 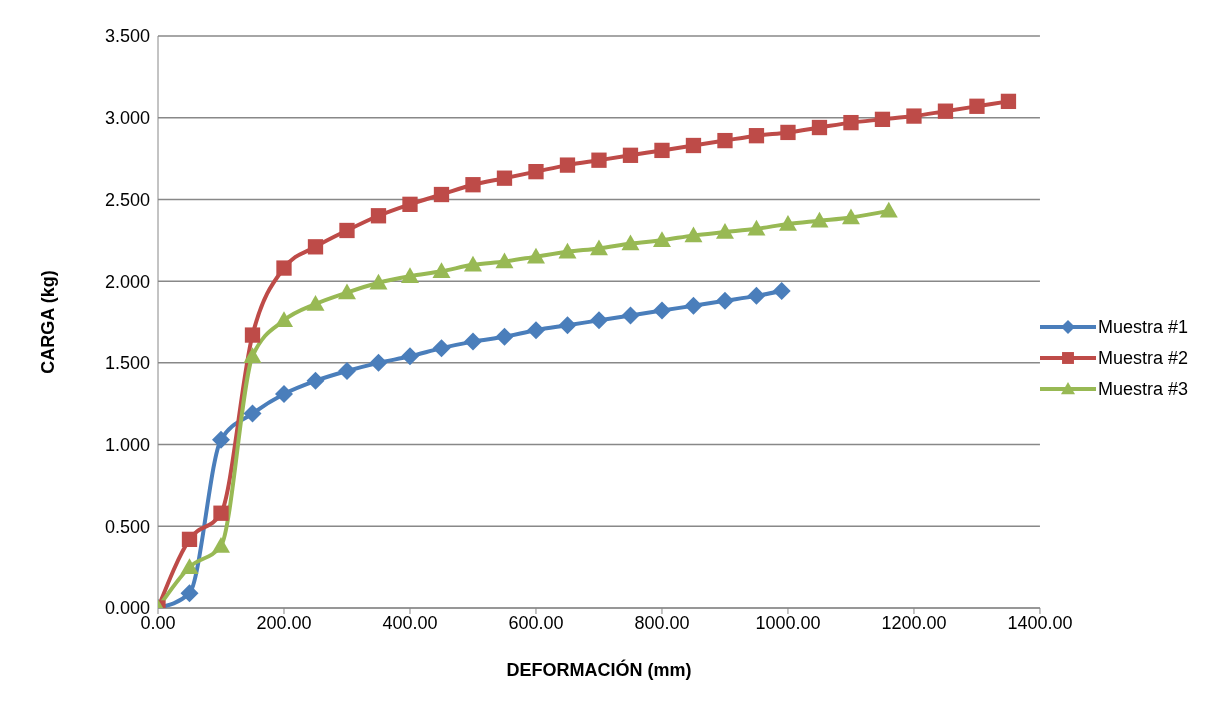 What do you see at coordinates (127, 444) in the screenshot?
I see `y-tick-label: 1.000` at bounding box center [127, 444].